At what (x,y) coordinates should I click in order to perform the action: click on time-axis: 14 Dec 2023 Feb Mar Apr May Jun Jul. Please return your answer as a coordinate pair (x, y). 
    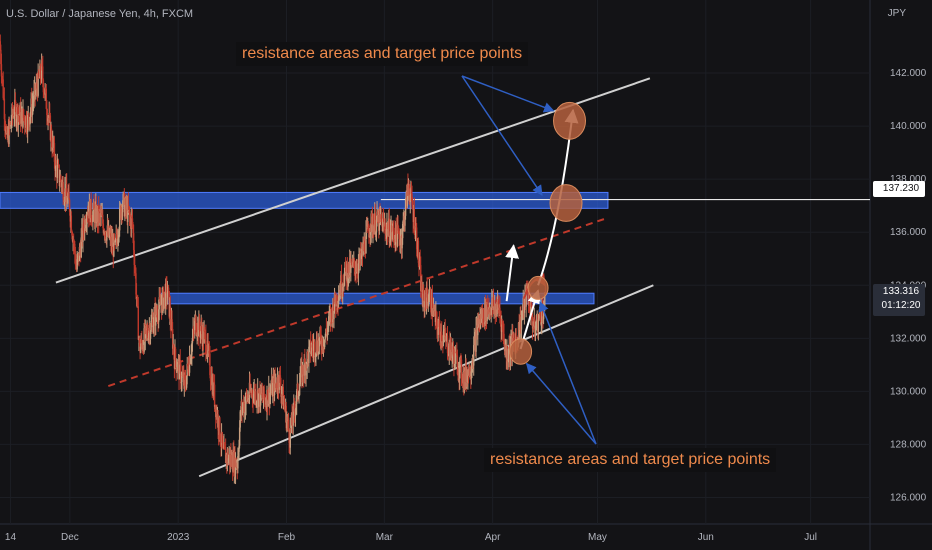
    Looking at the image, I should click on (411, 537).